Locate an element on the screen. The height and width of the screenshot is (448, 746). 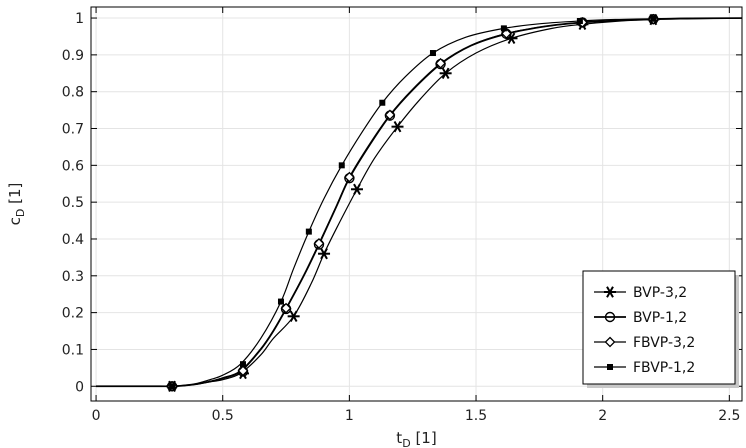
legend: BVP-3,2 BVP-1,2 FBVP-3,2 FBVP-1,2 is located at coordinates (660, 329).